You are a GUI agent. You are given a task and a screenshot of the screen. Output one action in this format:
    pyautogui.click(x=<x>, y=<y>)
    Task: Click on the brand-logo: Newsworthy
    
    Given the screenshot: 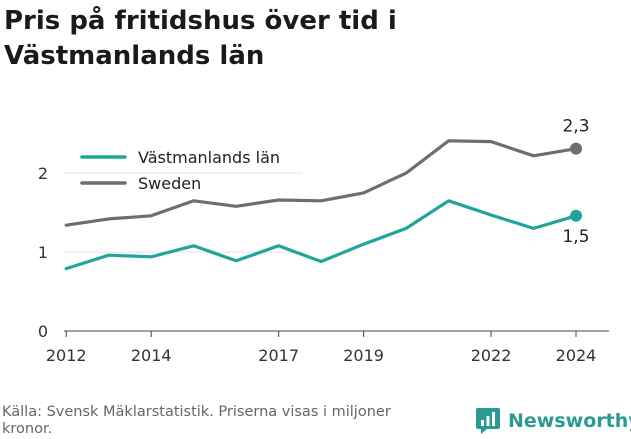 What is the action you would take?
    pyautogui.click(x=553, y=421)
    